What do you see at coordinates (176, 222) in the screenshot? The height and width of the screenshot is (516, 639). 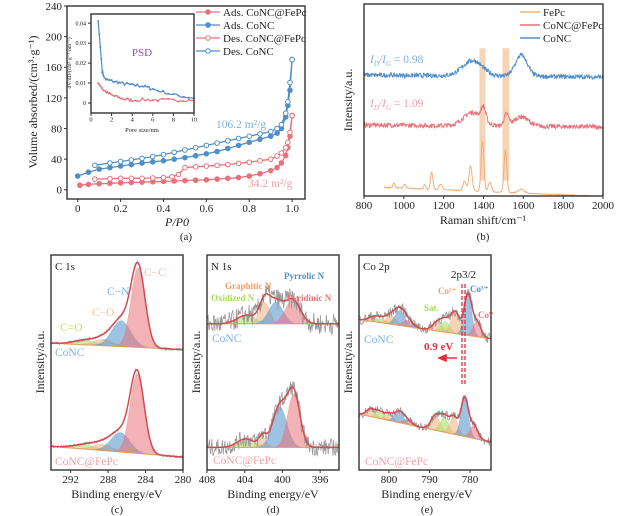 I see `panel-a-xlabel: P/P0` at bounding box center [176, 222].